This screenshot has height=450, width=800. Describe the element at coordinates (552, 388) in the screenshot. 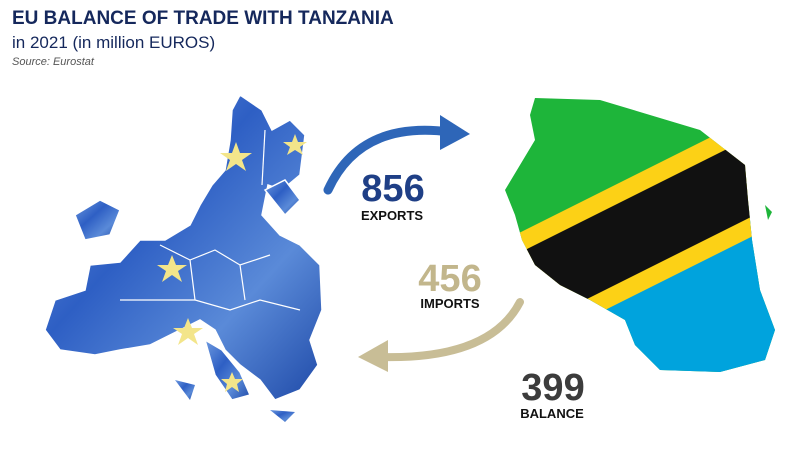

I see `balance-value: 399` at that location.